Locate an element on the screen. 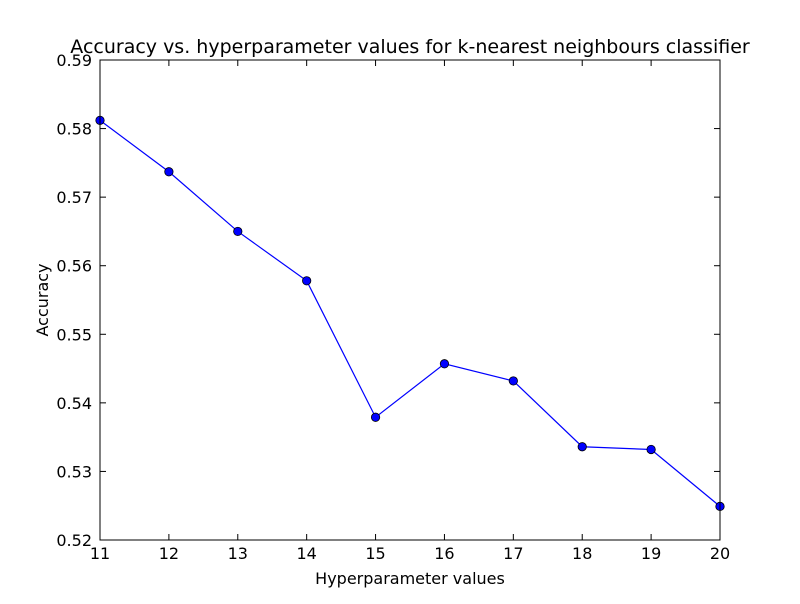 The height and width of the screenshot is (604, 800). y-tick-label: 0.57 is located at coordinates (74, 197).